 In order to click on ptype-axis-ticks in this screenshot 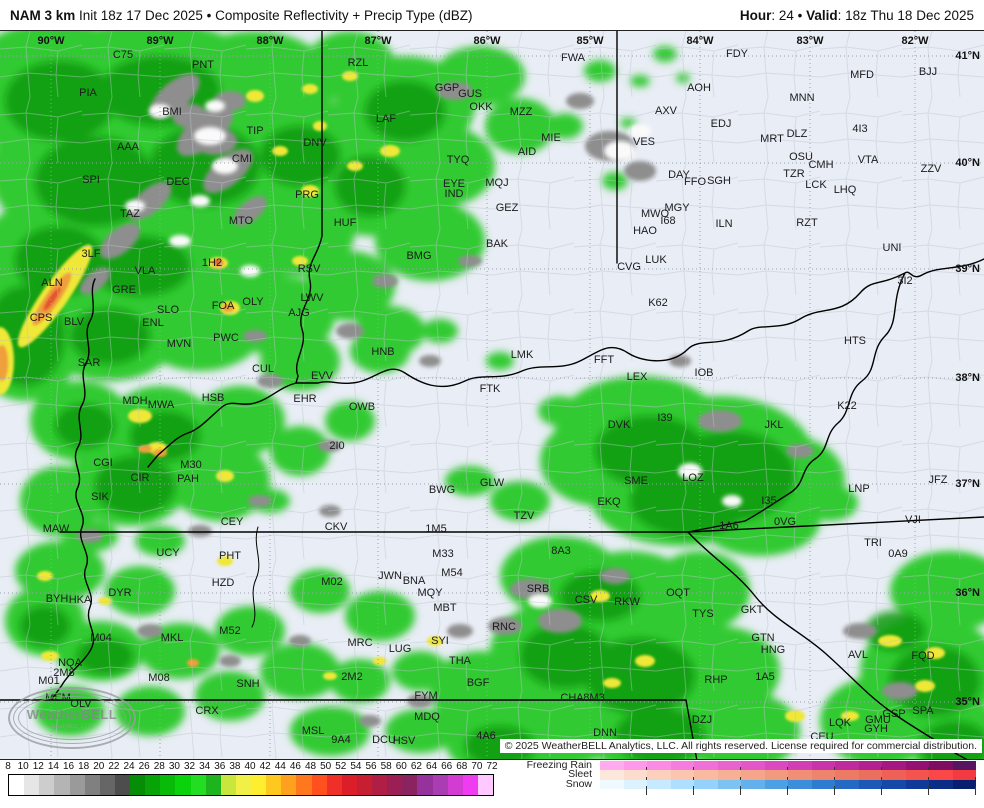, I will do `click(788, 792)`.